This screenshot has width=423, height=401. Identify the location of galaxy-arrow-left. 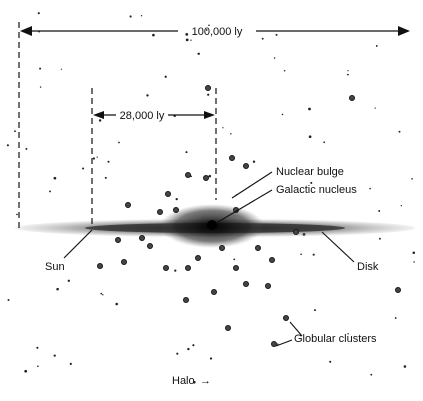
(26, 31).